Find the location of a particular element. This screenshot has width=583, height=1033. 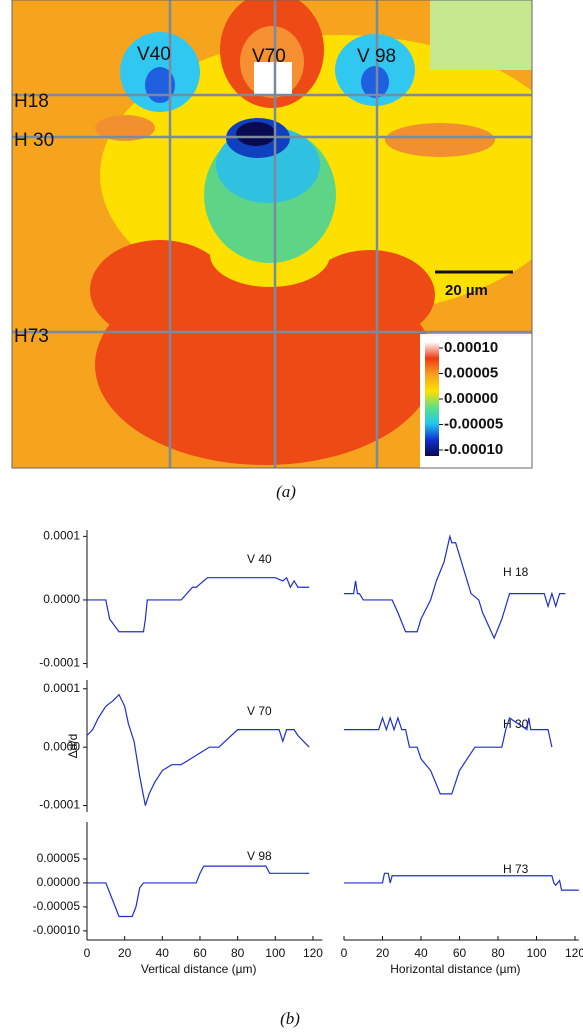

colorbar-tick-label: 0.00010 is located at coordinates (471, 347).